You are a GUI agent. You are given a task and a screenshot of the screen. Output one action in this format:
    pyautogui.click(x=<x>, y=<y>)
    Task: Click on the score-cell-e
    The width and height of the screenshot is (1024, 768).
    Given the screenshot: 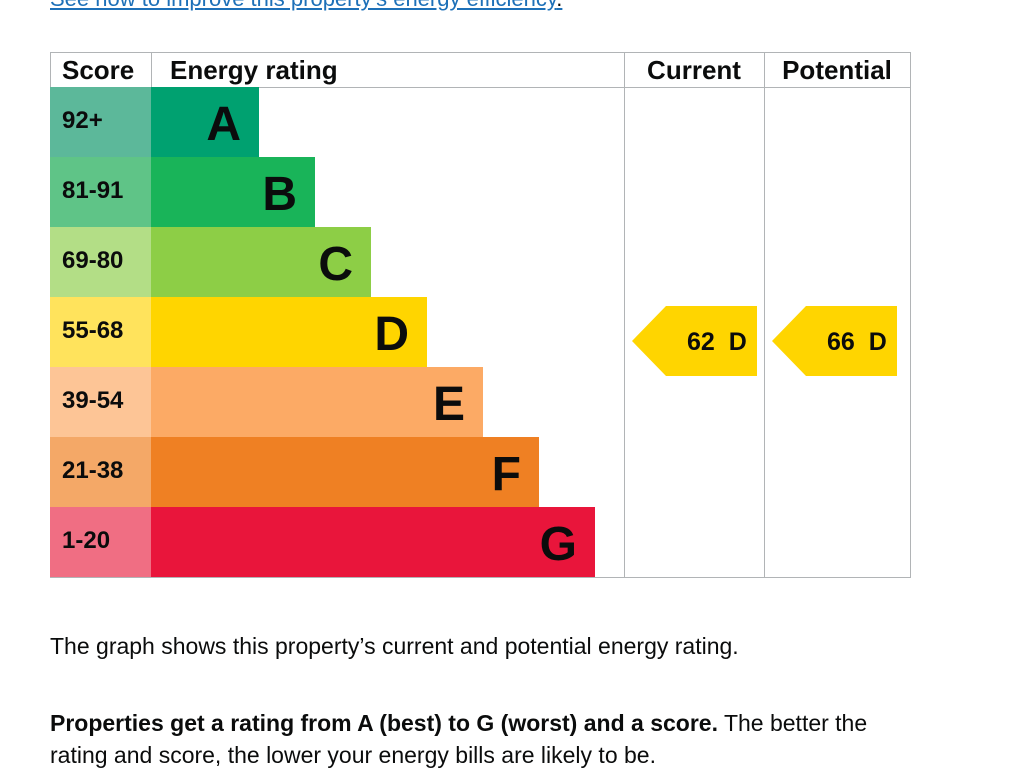 What is the action you would take?
    pyautogui.click(x=100, y=402)
    